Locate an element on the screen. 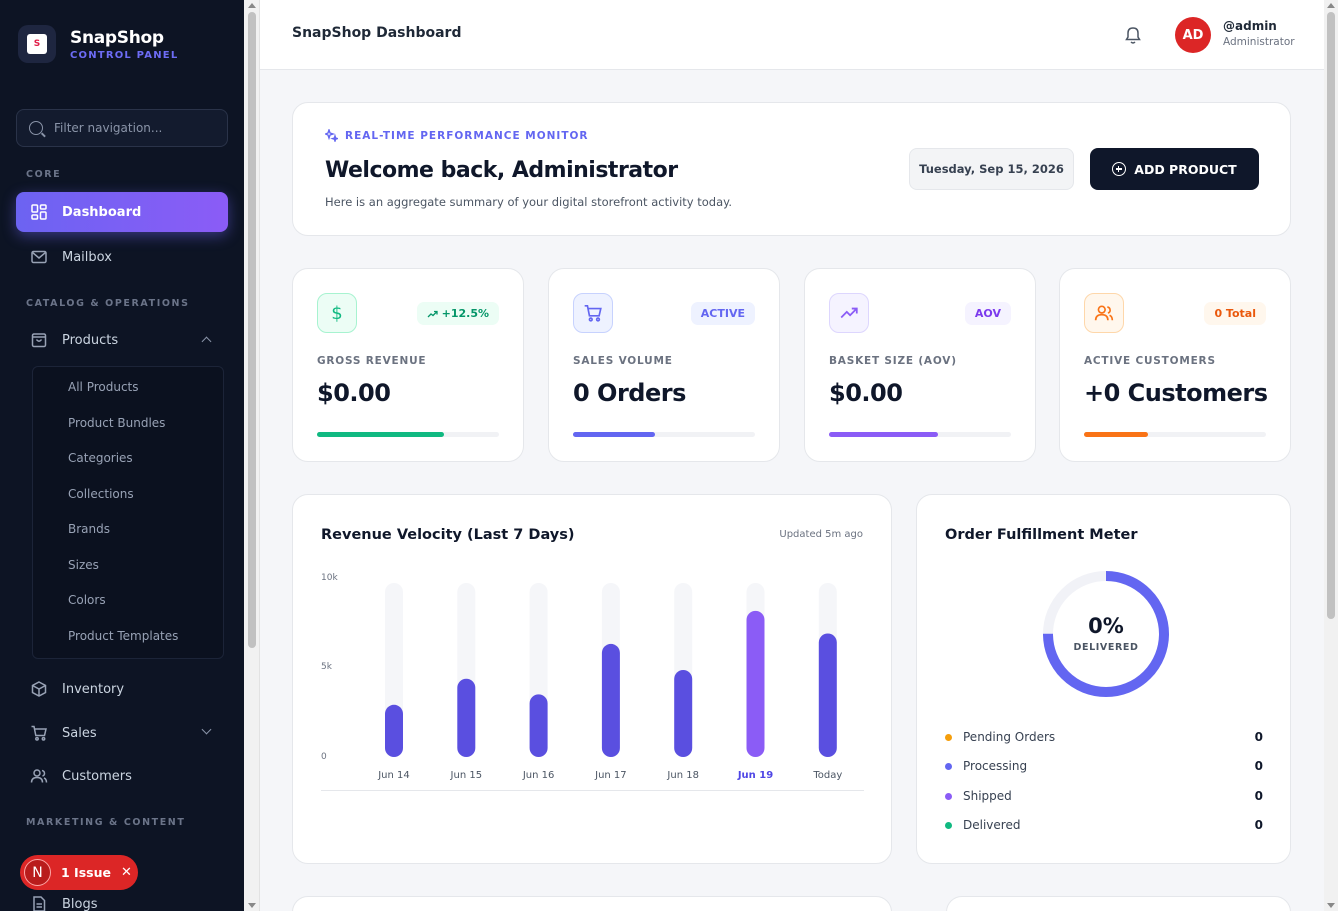 Image resolution: width=1338 pixels, height=911 pixels. document-icon is located at coordinates (39, 903).